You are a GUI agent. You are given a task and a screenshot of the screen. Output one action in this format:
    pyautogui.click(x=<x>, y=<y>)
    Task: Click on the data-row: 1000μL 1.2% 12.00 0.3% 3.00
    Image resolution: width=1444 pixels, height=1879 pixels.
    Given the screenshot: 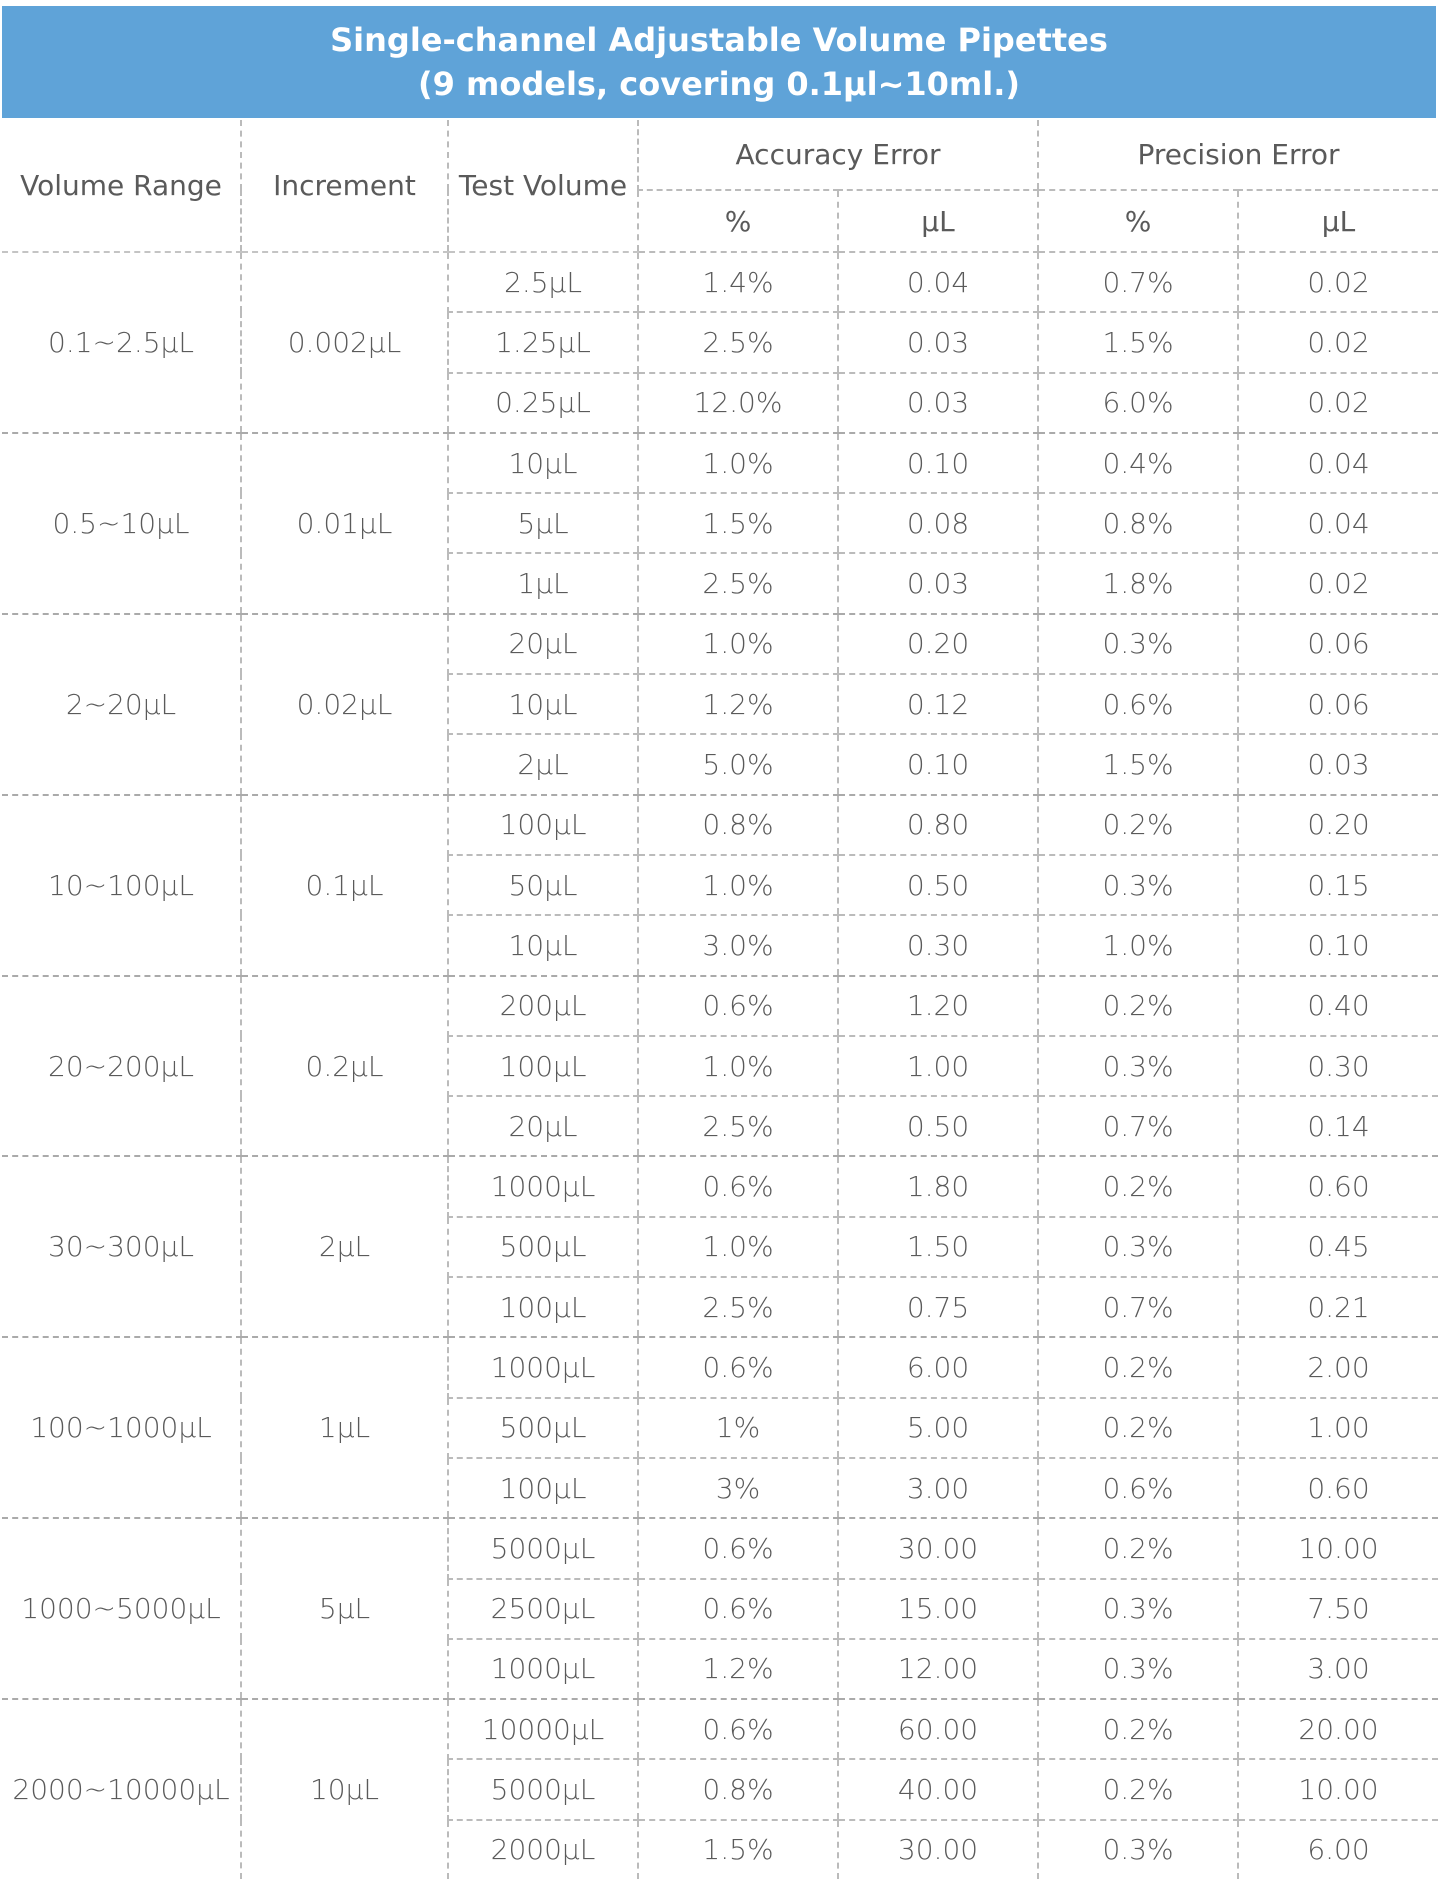 What is the action you would take?
    pyautogui.click(x=720, y=1669)
    